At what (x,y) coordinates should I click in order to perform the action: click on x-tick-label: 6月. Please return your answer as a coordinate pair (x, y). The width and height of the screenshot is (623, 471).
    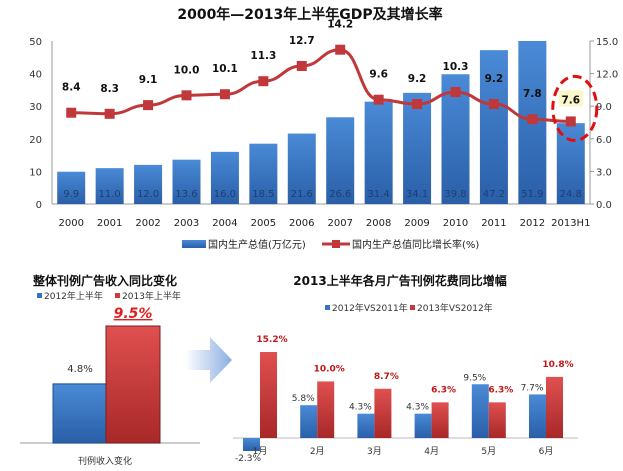
    Looking at the image, I should click on (546, 451).